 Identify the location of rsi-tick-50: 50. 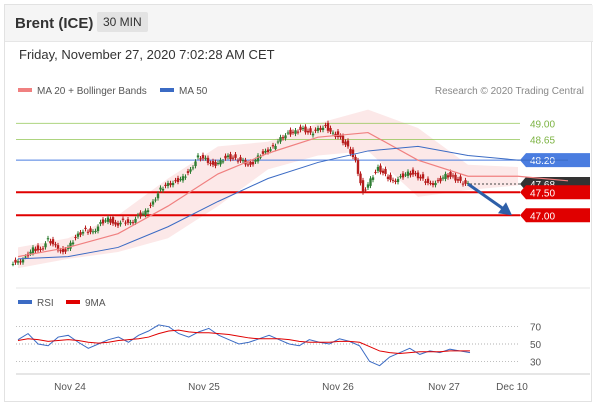
(536, 345).